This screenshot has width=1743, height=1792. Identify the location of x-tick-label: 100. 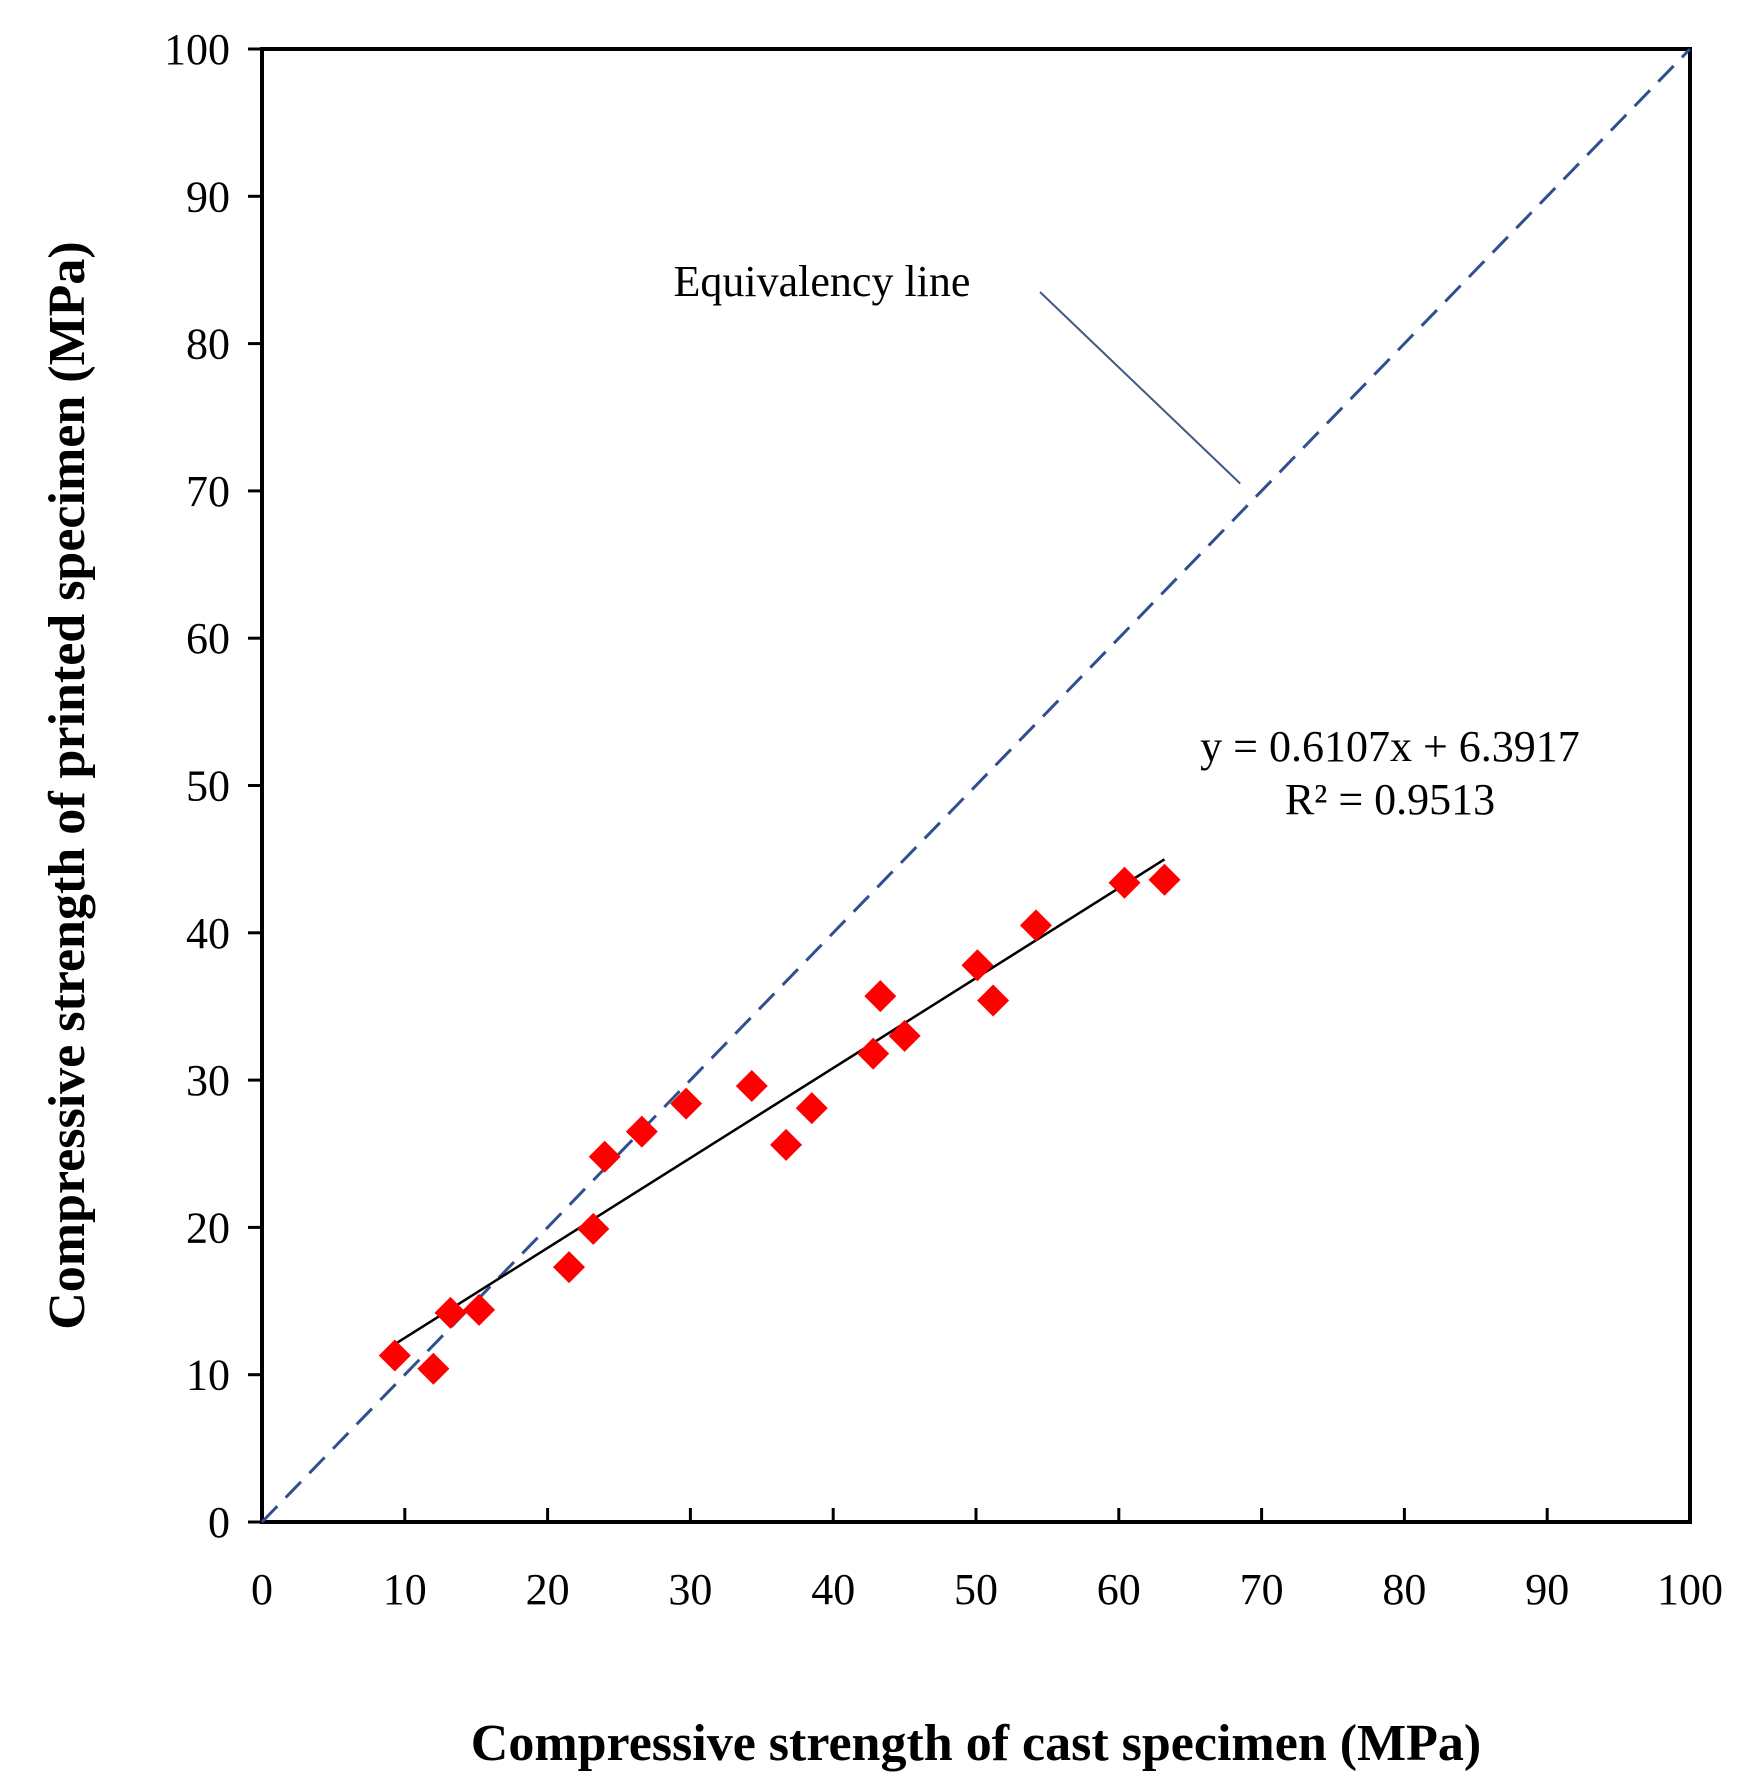
(1690, 1589).